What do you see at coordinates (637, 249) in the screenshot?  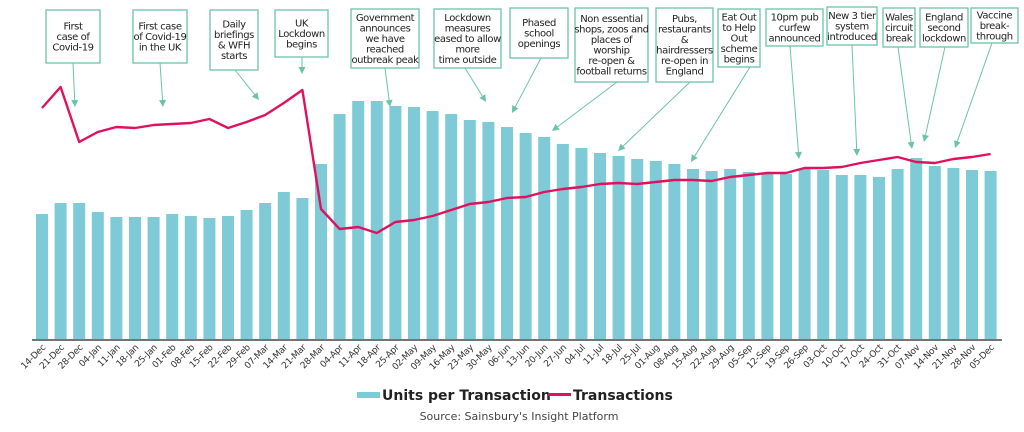 I see `bar-25-Jul` at bounding box center [637, 249].